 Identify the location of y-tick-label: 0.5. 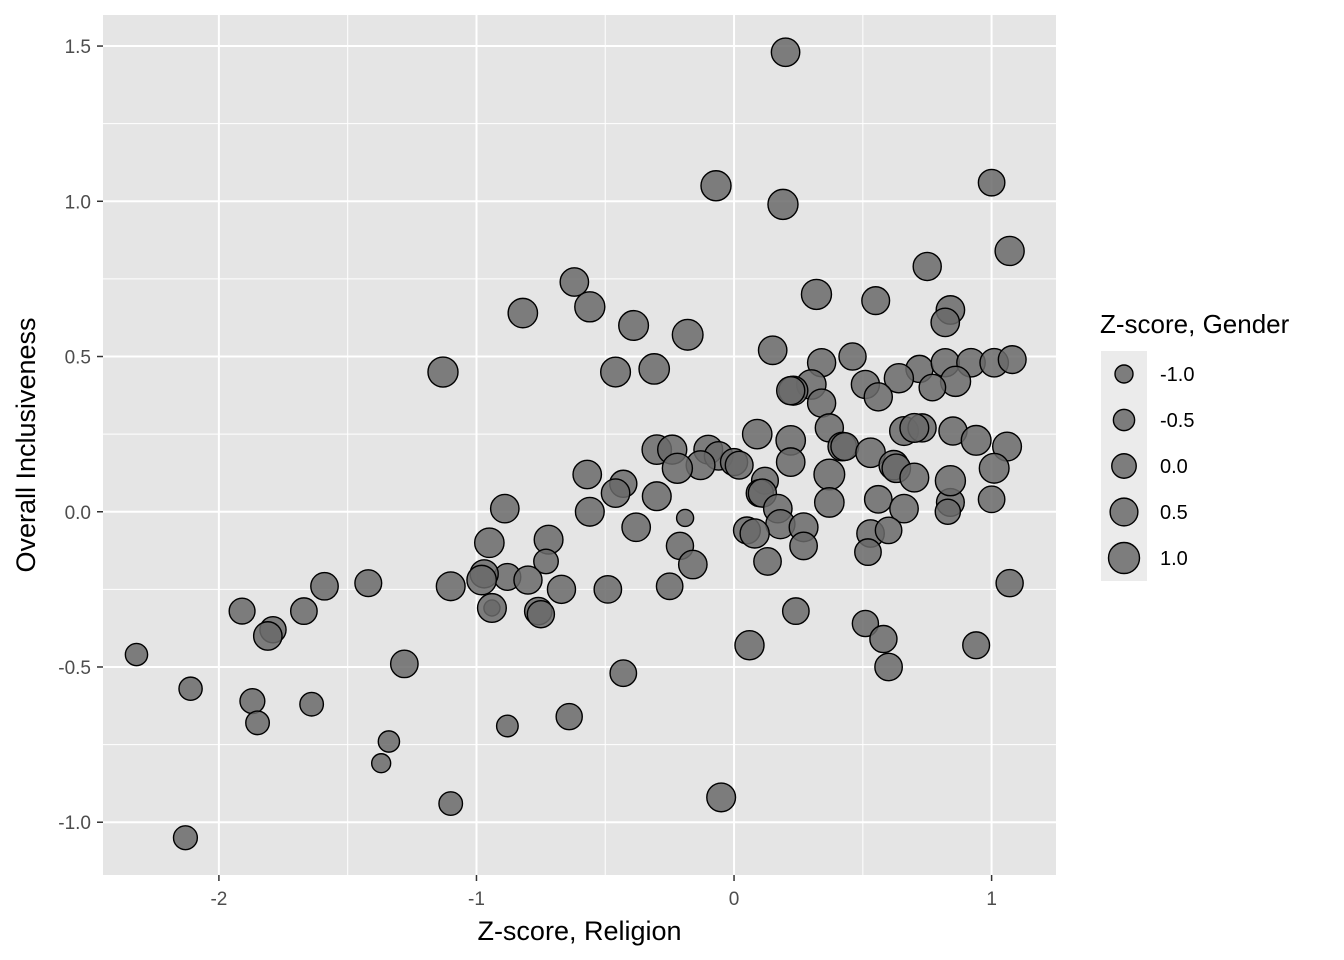
(78, 358).